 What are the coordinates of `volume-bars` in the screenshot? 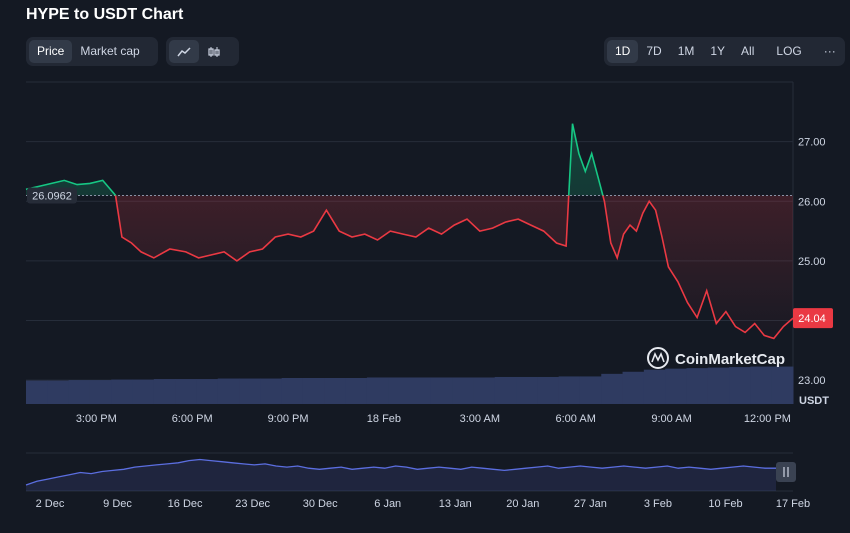 It's located at (410, 385).